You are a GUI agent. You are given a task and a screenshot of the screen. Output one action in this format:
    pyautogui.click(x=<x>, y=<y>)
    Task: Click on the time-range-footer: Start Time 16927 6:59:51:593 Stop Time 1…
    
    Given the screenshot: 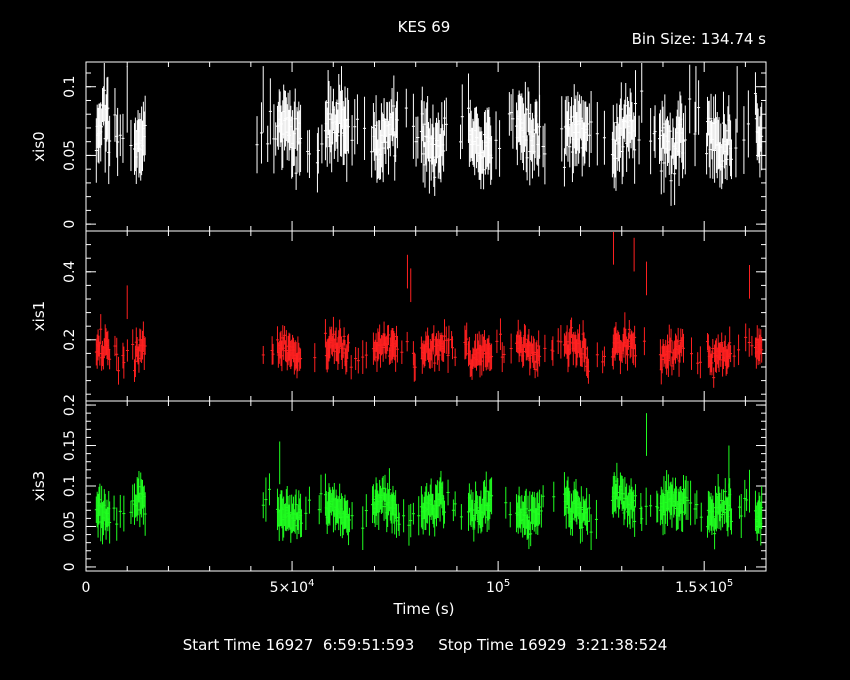 What is the action you would take?
    pyautogui.click(x=425, y=645)
    